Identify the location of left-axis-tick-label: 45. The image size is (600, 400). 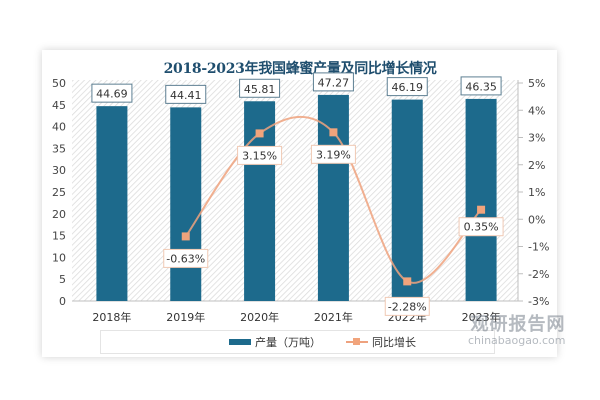
(59, 105).